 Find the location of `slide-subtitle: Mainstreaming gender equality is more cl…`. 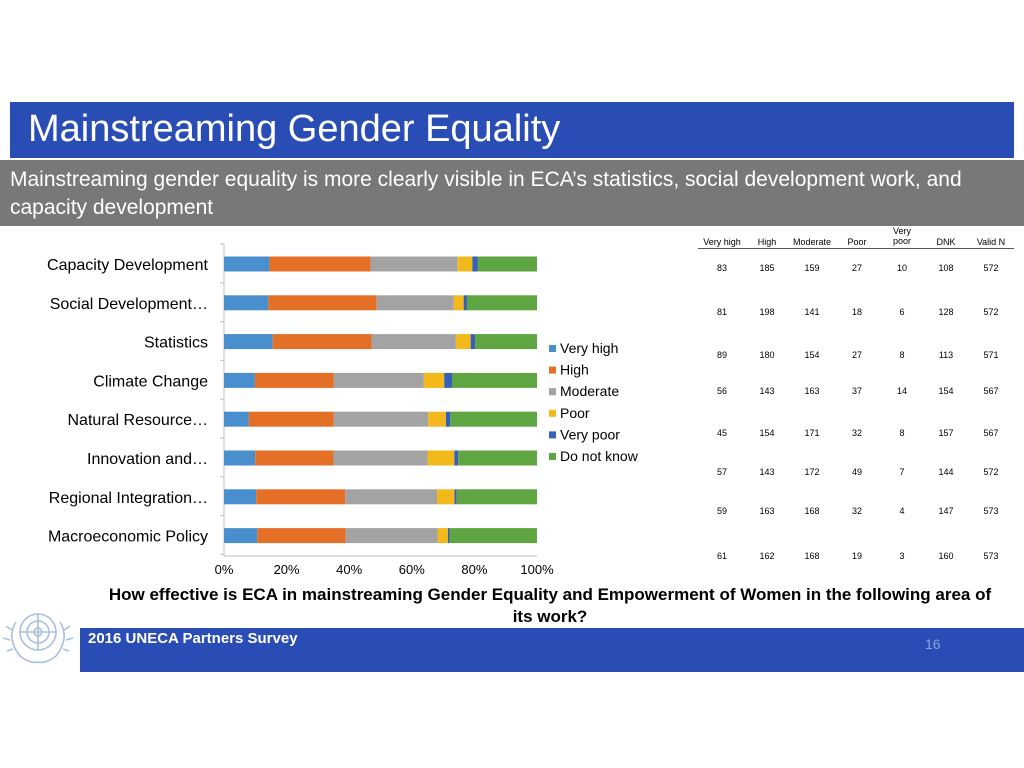

slide-subtitle: Mainstreaming gender equality is more cl… is located at coordinates (486, 193).